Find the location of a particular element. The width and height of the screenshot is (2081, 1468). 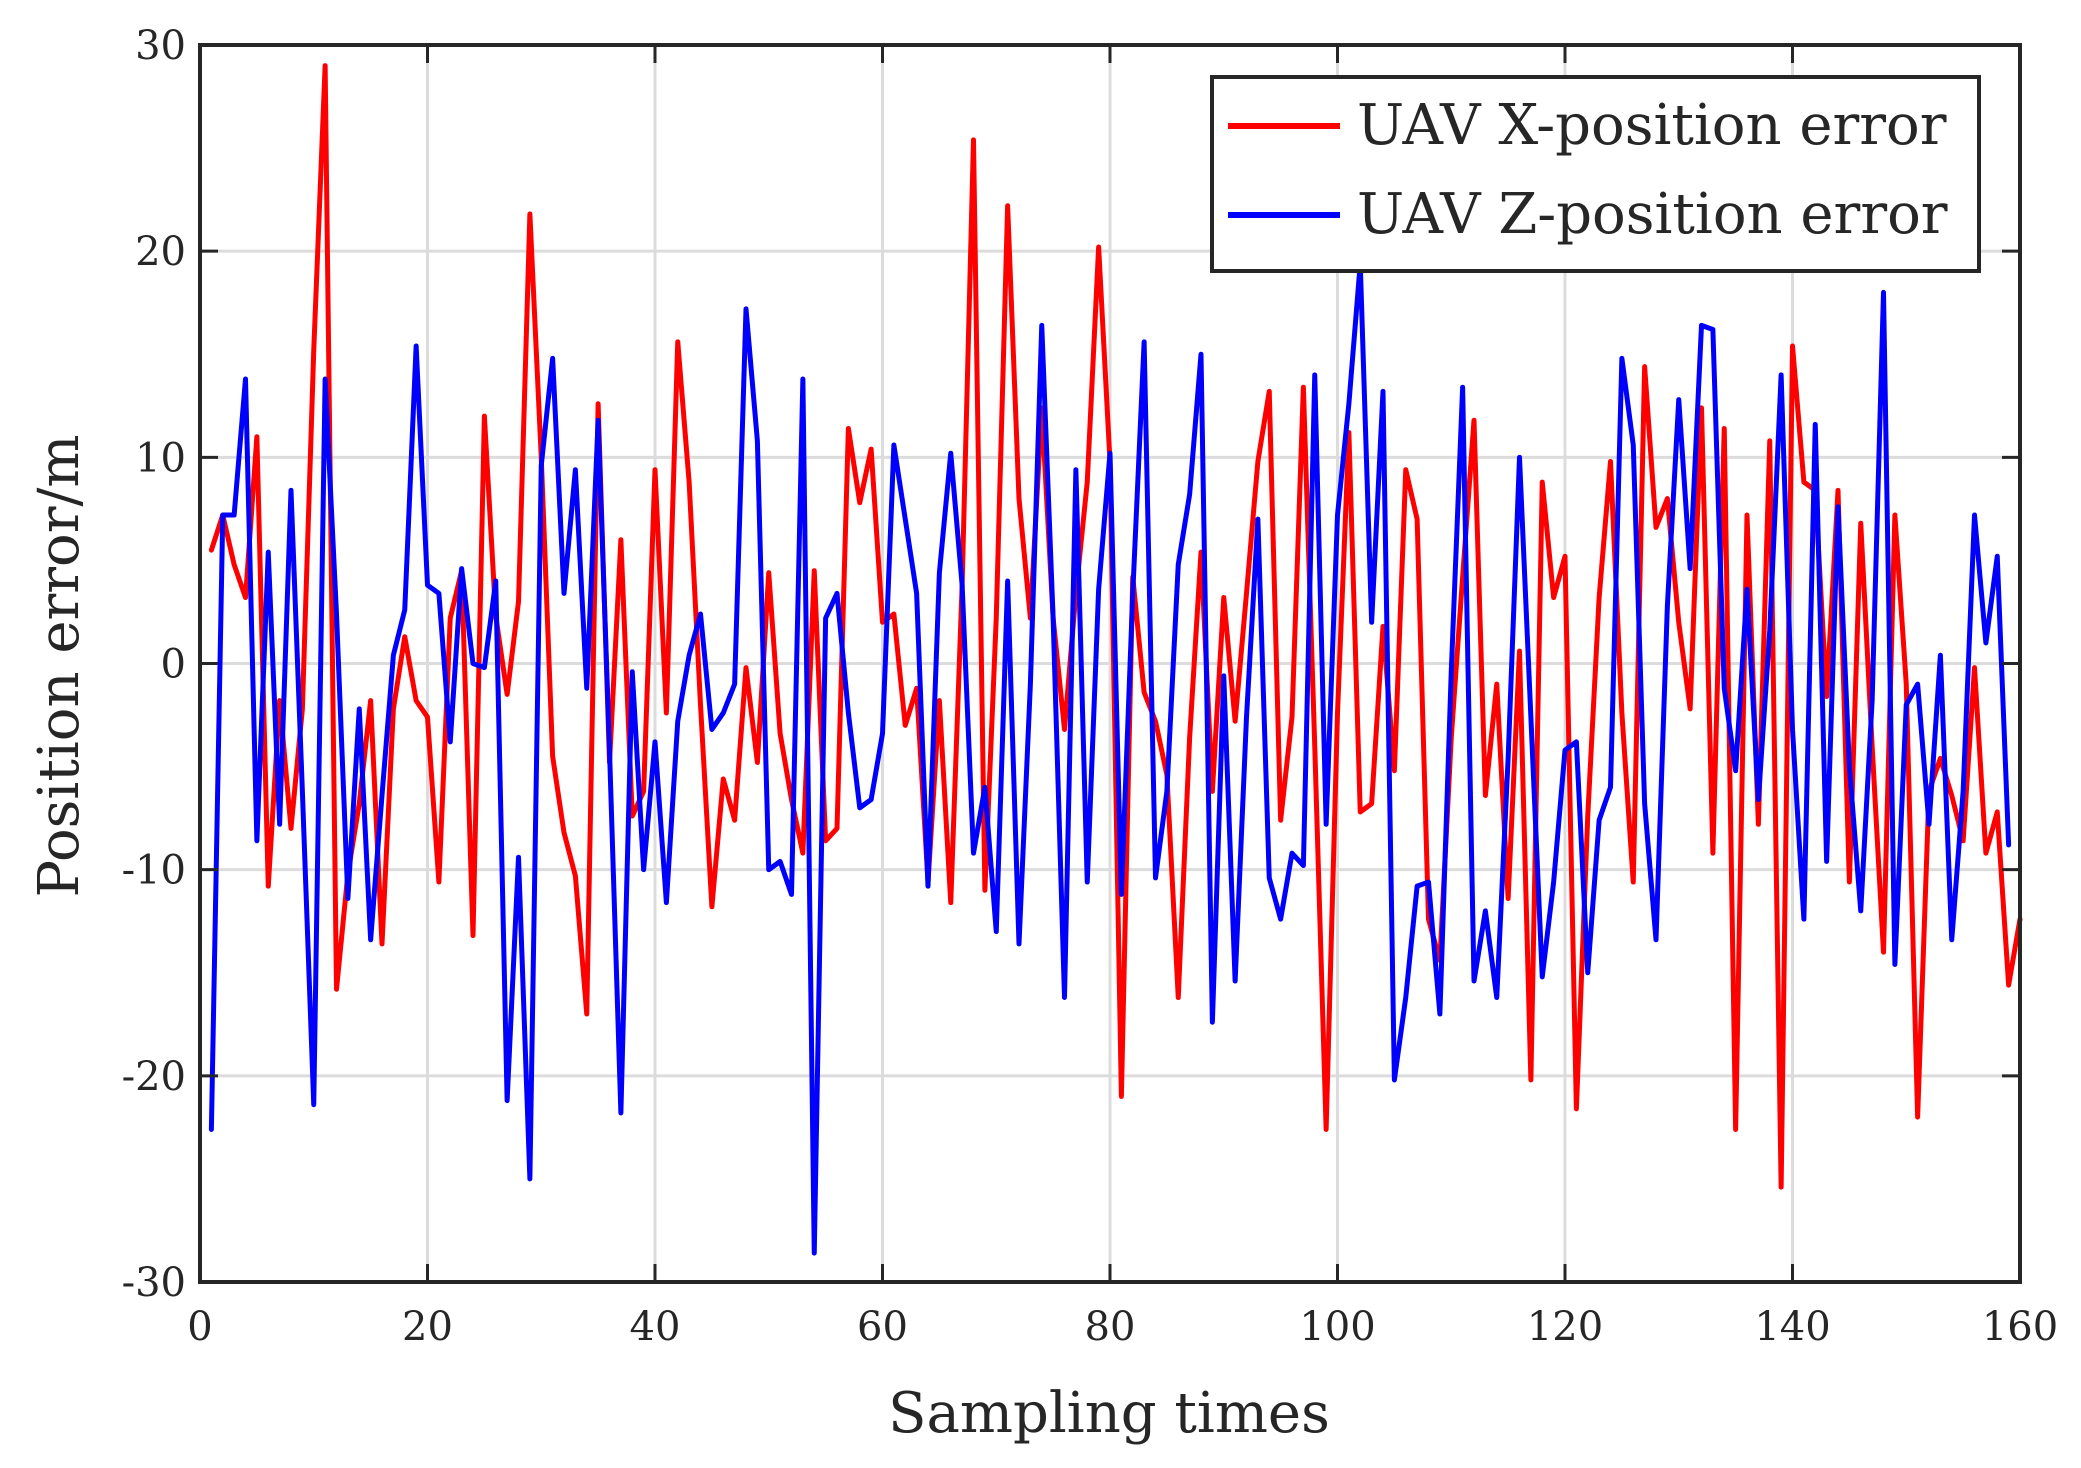

x-tick-label: 140 is located at coordinates (1792, 1327).